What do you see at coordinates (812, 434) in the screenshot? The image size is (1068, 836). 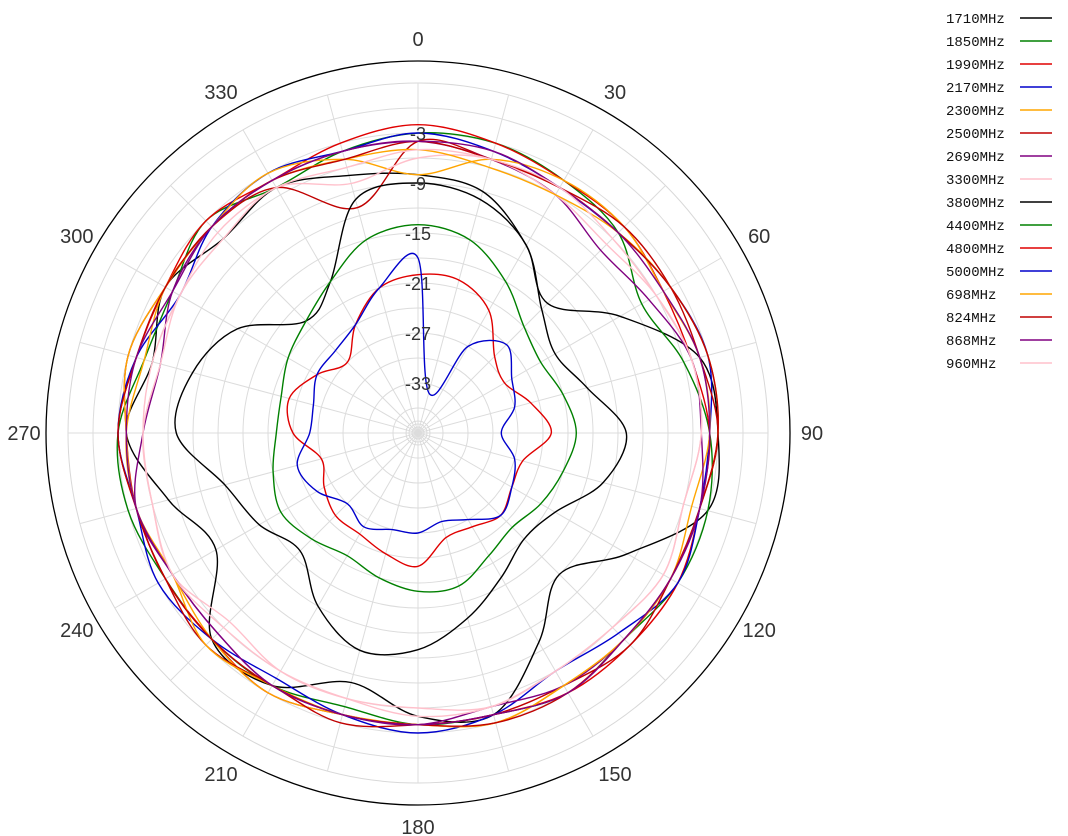 I see `angle-tick-label: 90` at bounding box center [812, 434].